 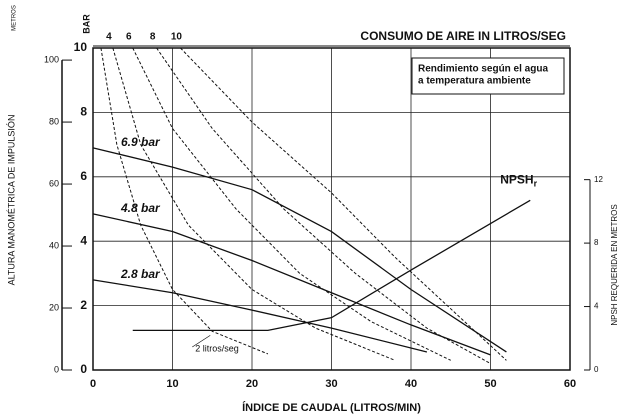 I want to click on note-line: a temperatura ambiente, so click(x=474, y=81).